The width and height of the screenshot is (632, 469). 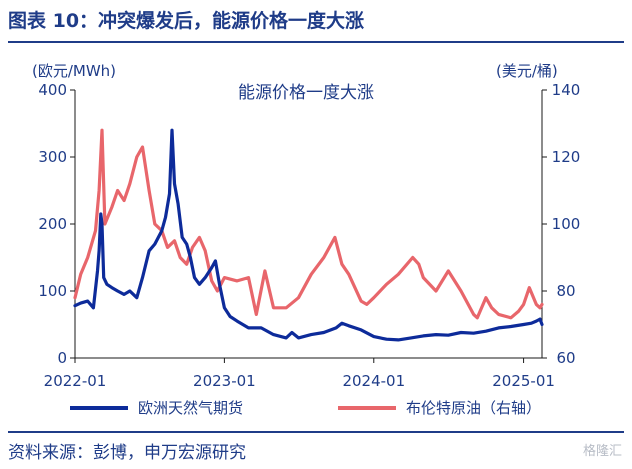 What do you see at coordinates (127, 453) in the screenshot?
I see `source-note: 资料来源：彭博，申万宏源研究` at bounding box center [127, 453].